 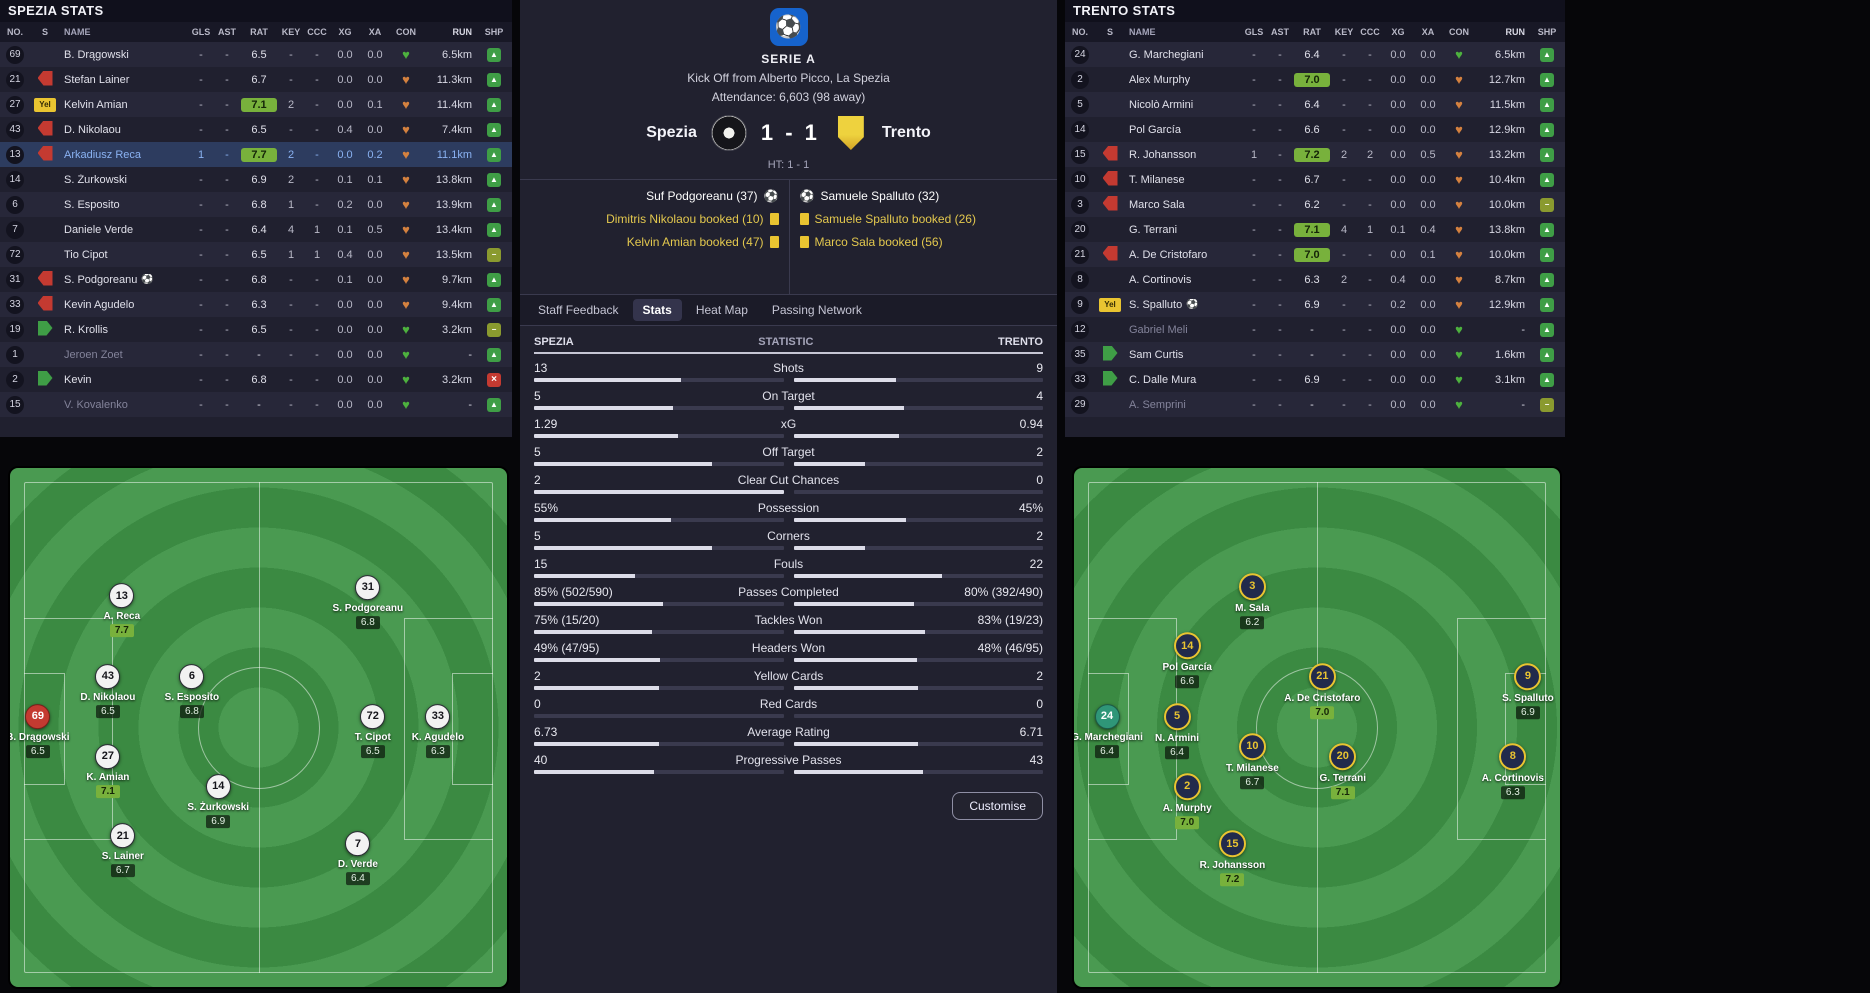 I want to click on spezia-player-row: 15 V. Kovalenko - - - - - 0.0 0.0 ♥ - ▲, so click(x=256, y=404).